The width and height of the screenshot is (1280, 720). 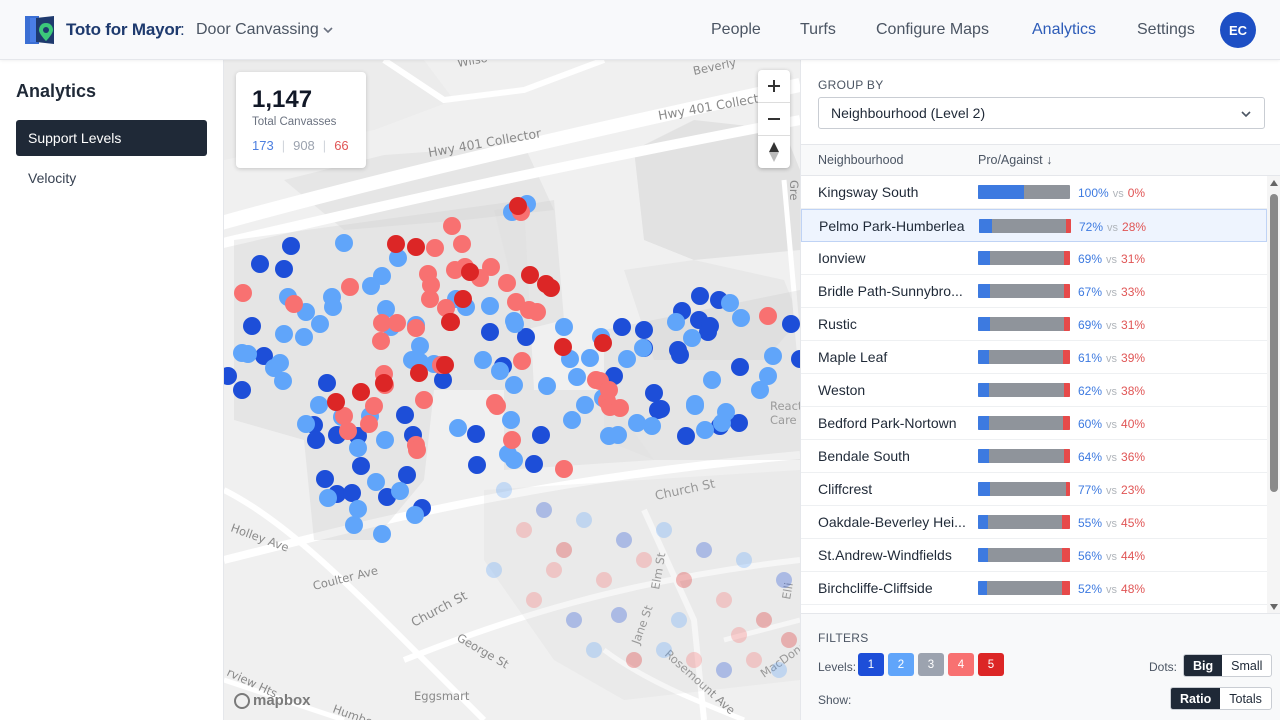 I want to click on table-row: Kingsway South 100% vs 0%, so click(x=1034, y=192).